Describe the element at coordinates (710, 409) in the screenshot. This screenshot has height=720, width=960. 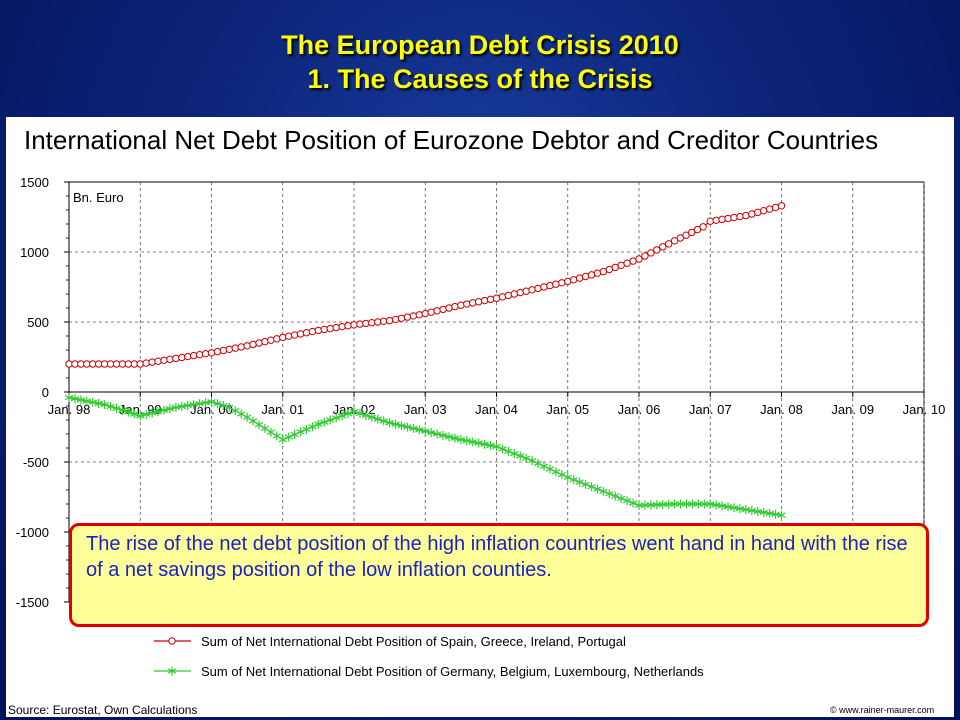
I see `x-tick-label: Jan. 07` at that location.